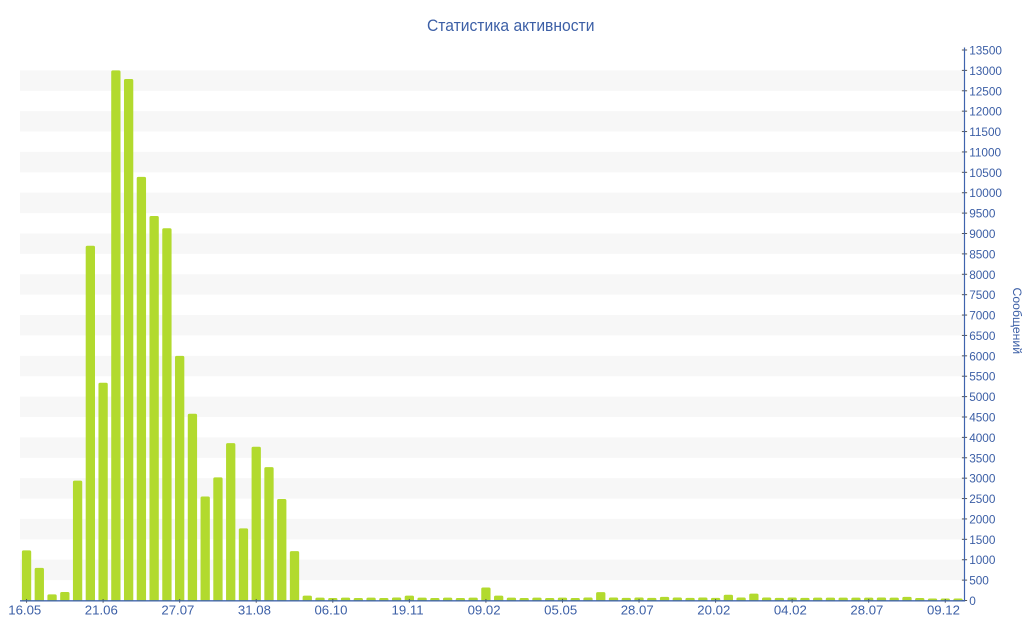 Image resolution: width=1024 pixels, height=640 pixels. Describe the element at coordinates (982, 519) in the screenshot. I see `svg-text: 2000` at that location.